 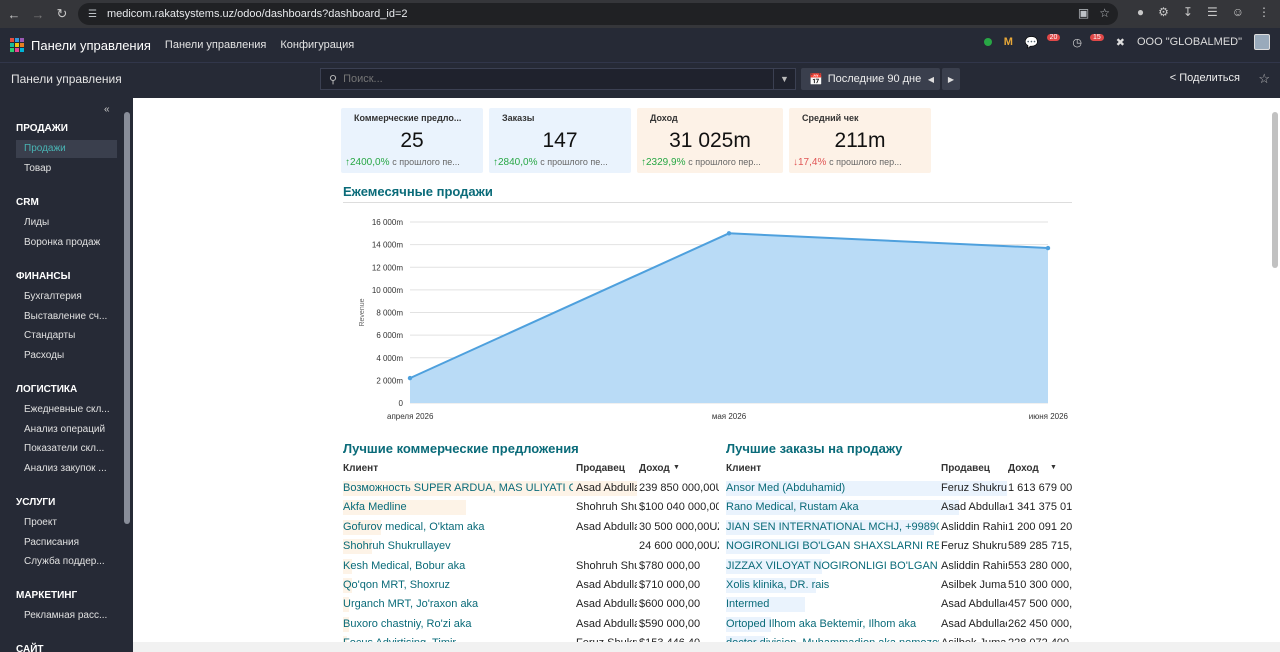 I want to click on browser-menu-icon: ⋮, so click(x=1264, y=12).